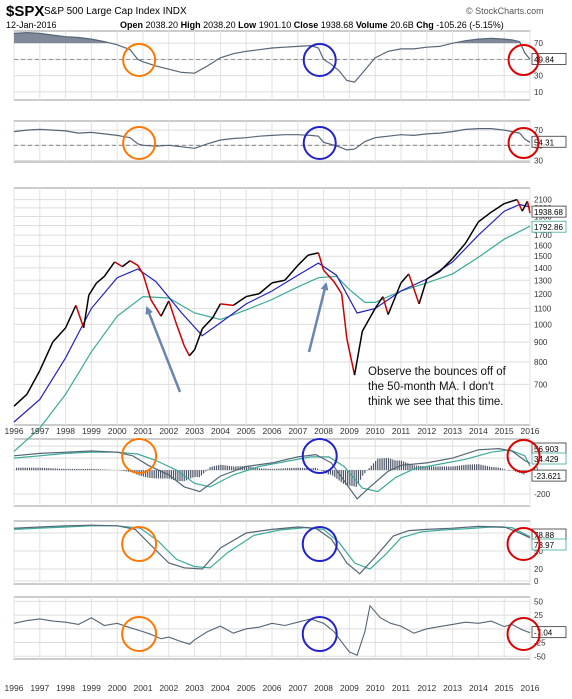  I want to click on indicator-4-value-1: 78.88, so click(544, 535).